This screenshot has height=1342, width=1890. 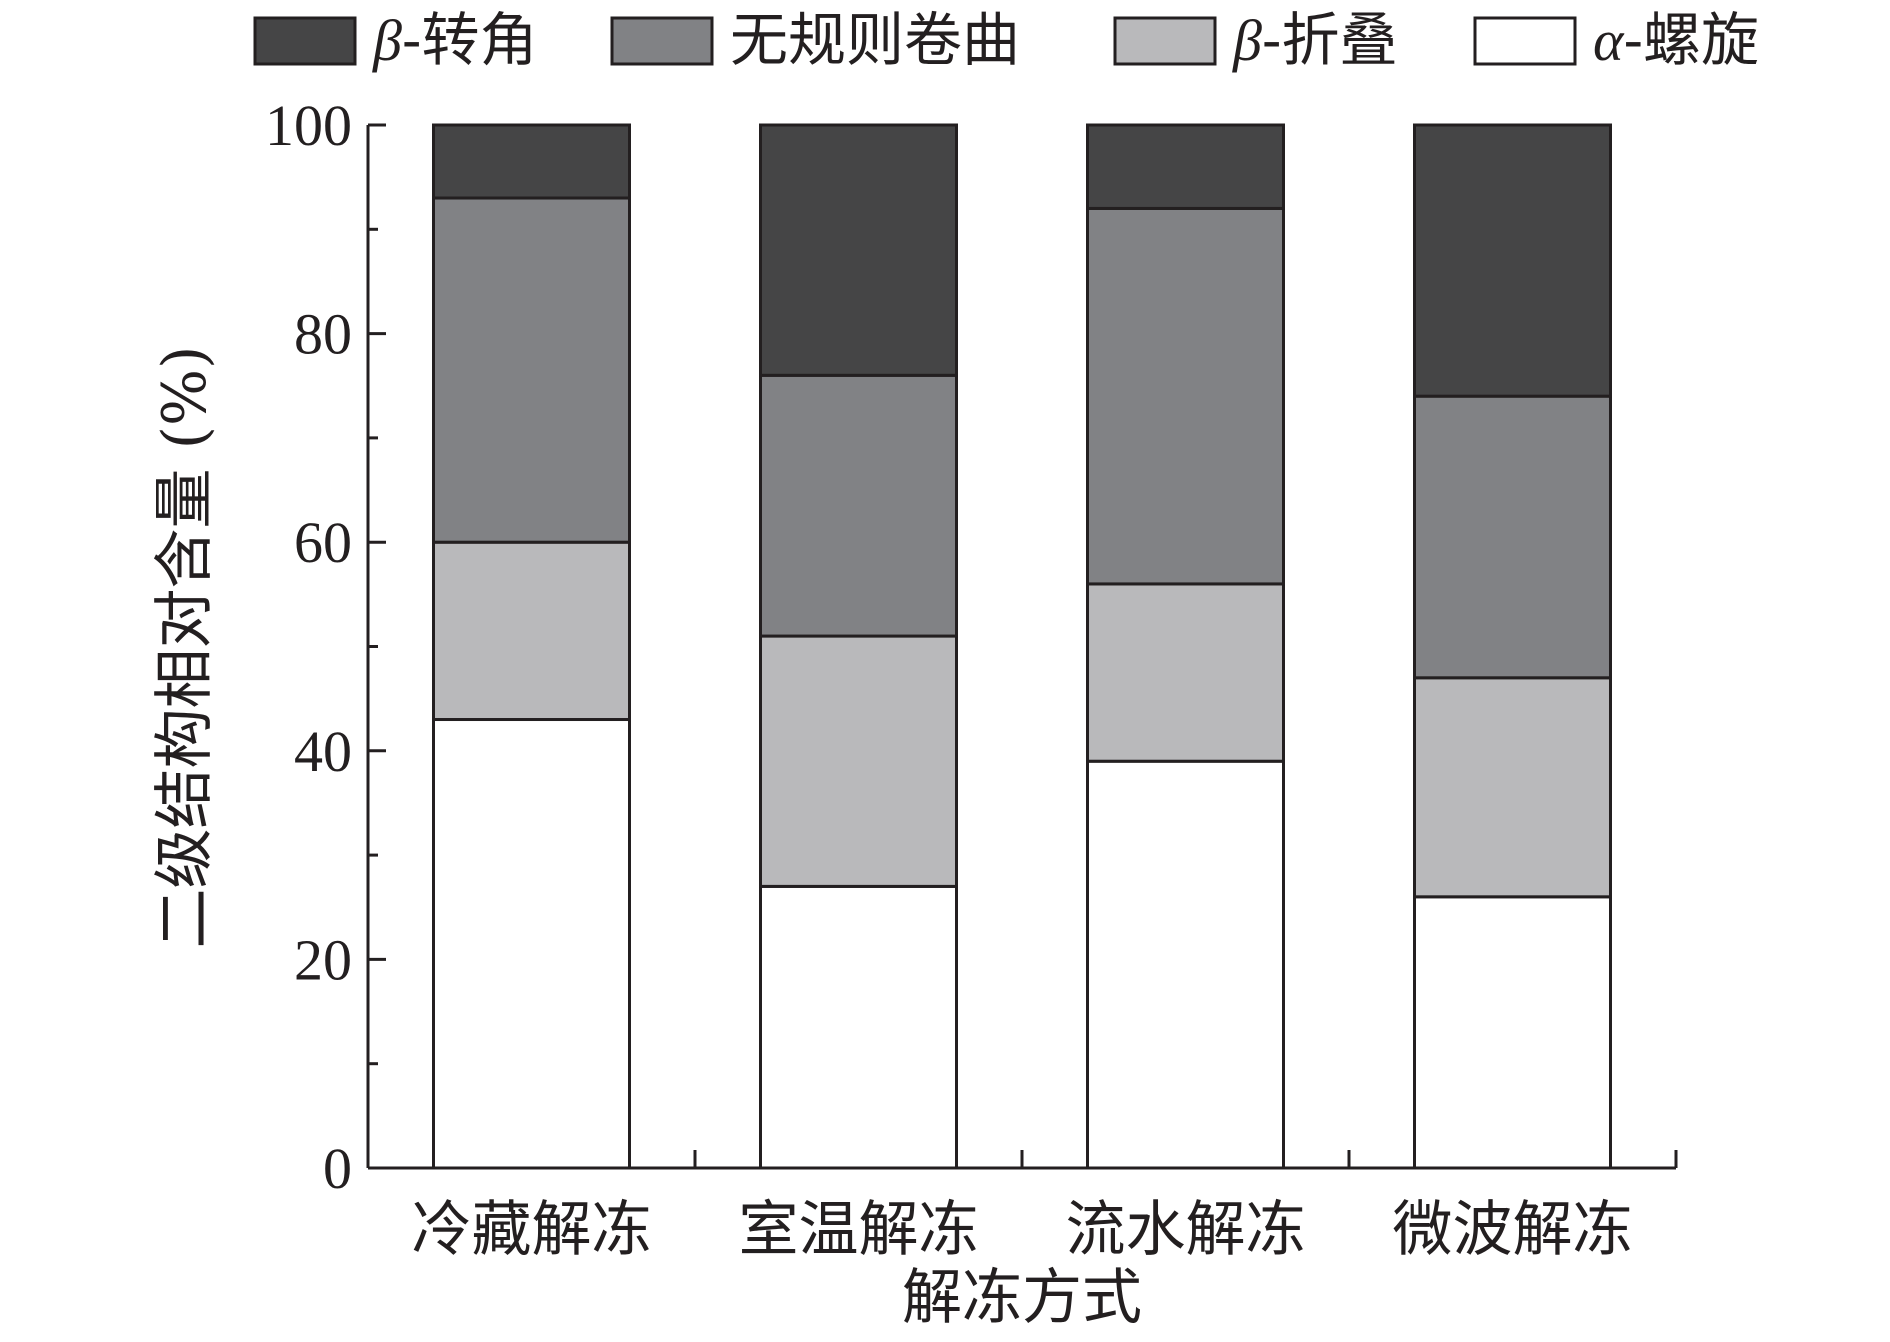 What do you see at coordinates (532, 1230) in the screenshot?
I see `x-tick-label: 冷藏解冻` at bounding box center [532, 1230].